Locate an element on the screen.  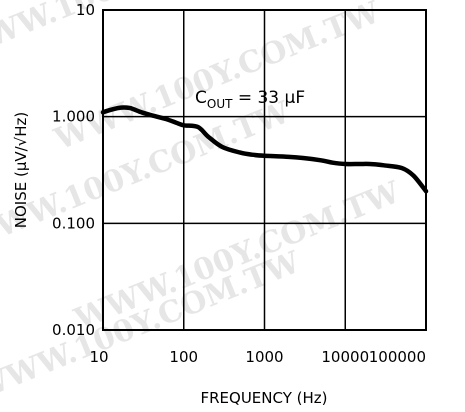
x-tick-label: 10000 is located at coordinates (345, 357).